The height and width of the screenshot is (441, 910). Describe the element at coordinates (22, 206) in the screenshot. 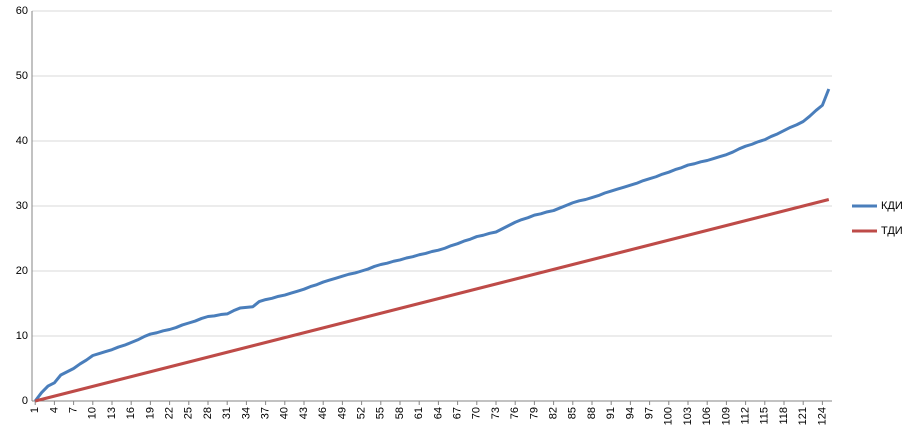

I see `y-tick-label: 30` at that location.